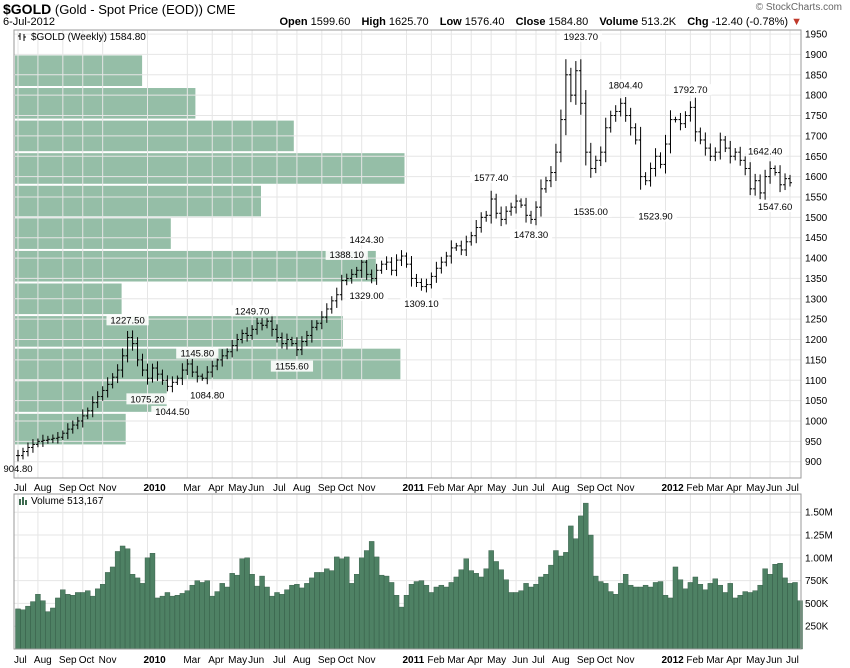 The image size is (850, 668). What do you see at coordinates (750, 22) in the screenshot?
I see `chg-value: -12.40 (-0.78%)` at bounding box center [750, 22].